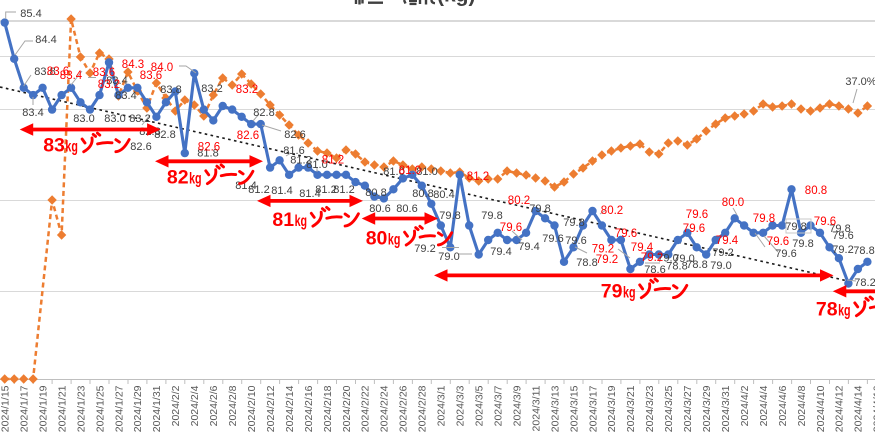 Image resolution: width=875 pixels, height=445 pixels. I want to click on svg-text: 2024/3/11, so click(536, 408).